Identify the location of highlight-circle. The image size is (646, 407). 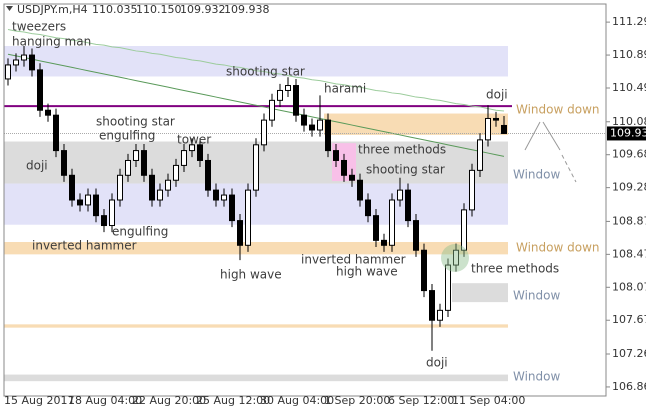
(455, 258).